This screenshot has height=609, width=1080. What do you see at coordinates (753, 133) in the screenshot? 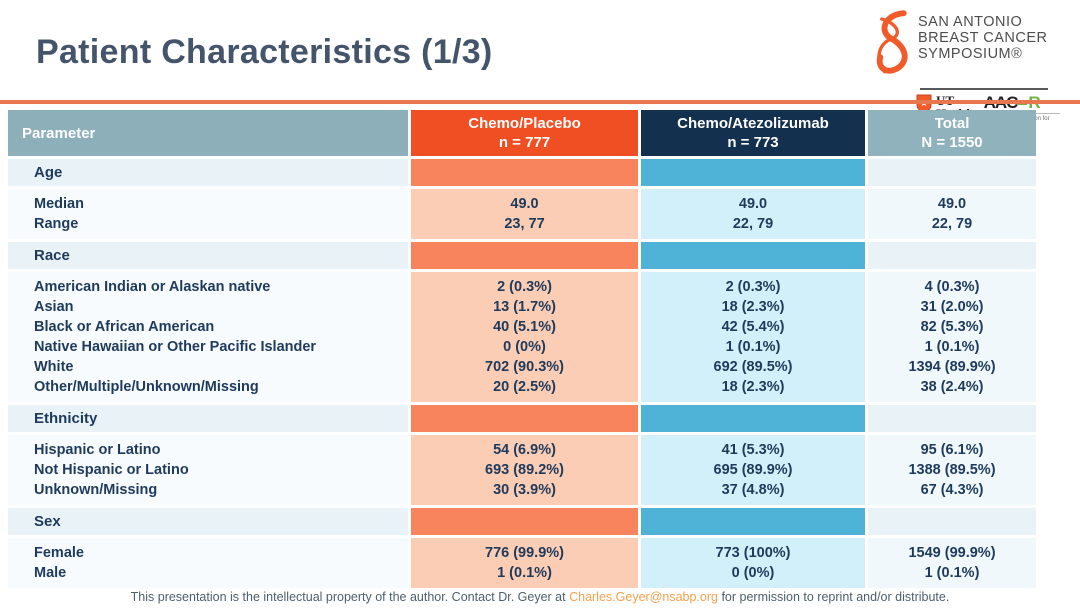
I see `column-header-atezolizumab: Chemo/Atezolizumab n = 773` at bounding box center [753, 133].